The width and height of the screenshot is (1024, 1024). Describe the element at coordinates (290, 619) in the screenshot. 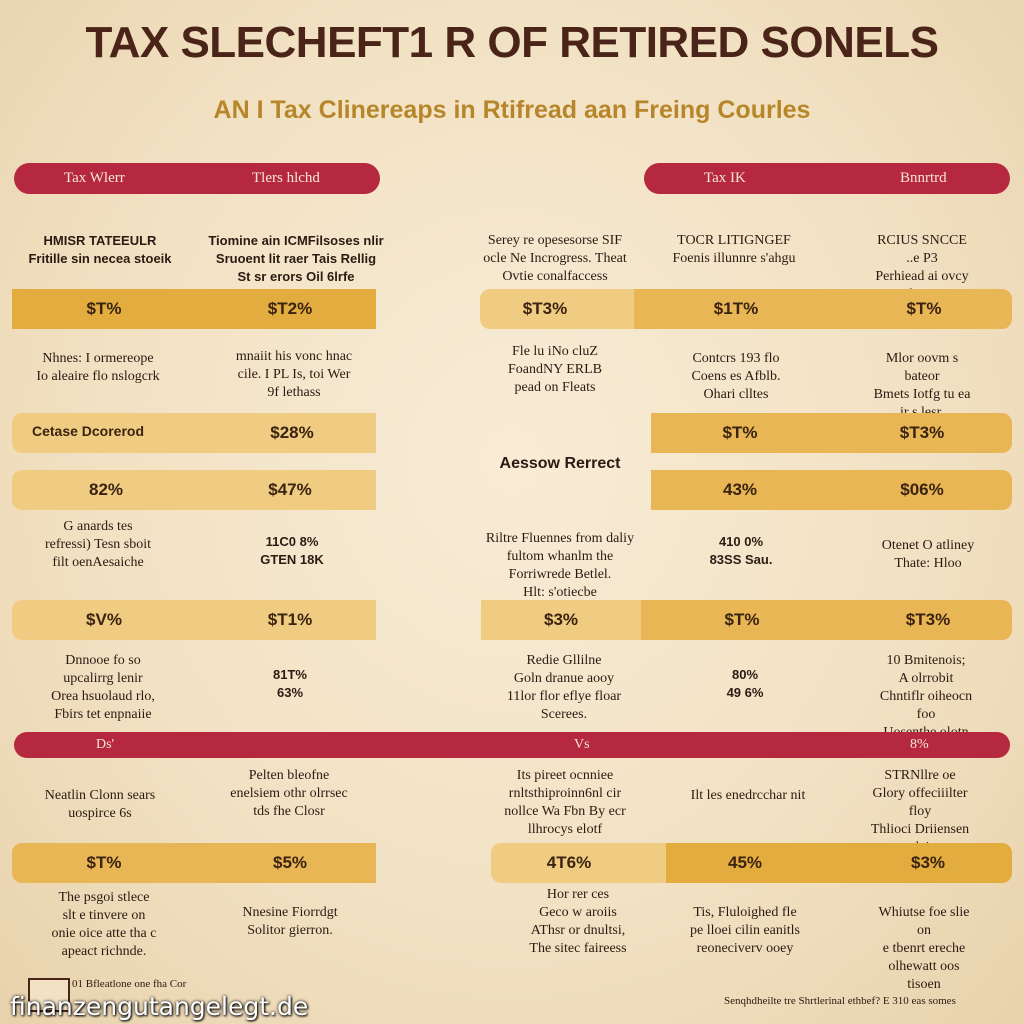

I see `value-g4-2: $T1%` at that location.